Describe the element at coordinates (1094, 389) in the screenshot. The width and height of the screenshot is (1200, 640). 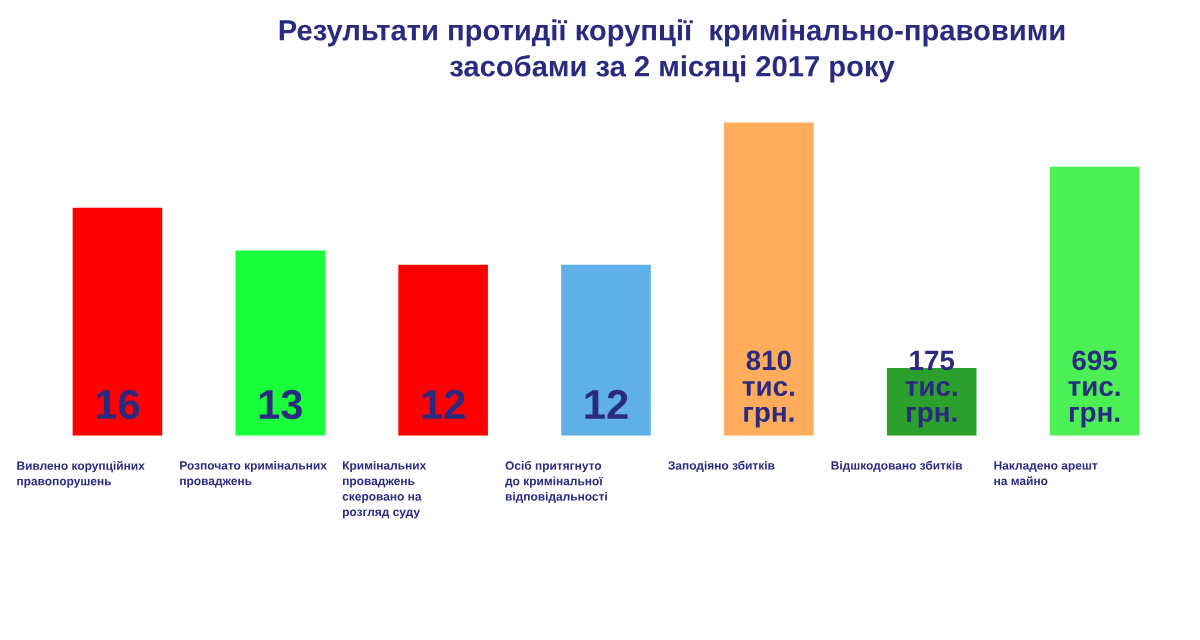
I see `data-label: 695 тис. грн.` at that location.